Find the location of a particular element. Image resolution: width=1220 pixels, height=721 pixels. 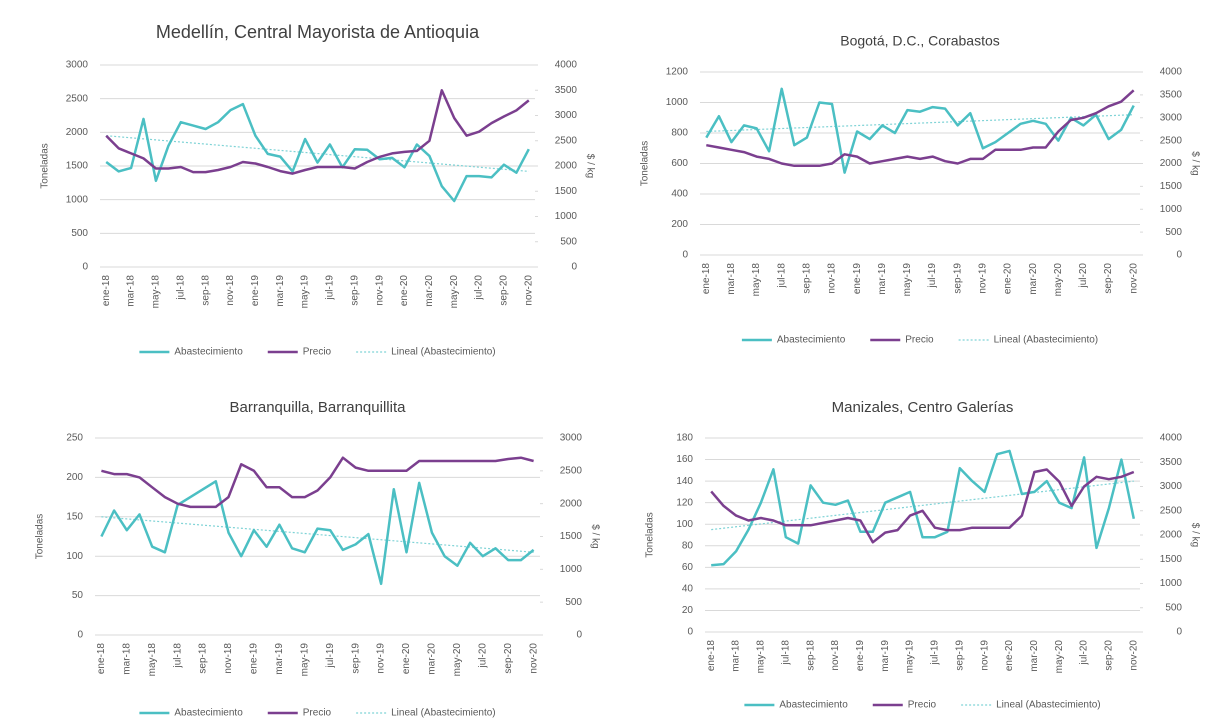

y-tick-label: 100 is located at coordinates (684, 524).